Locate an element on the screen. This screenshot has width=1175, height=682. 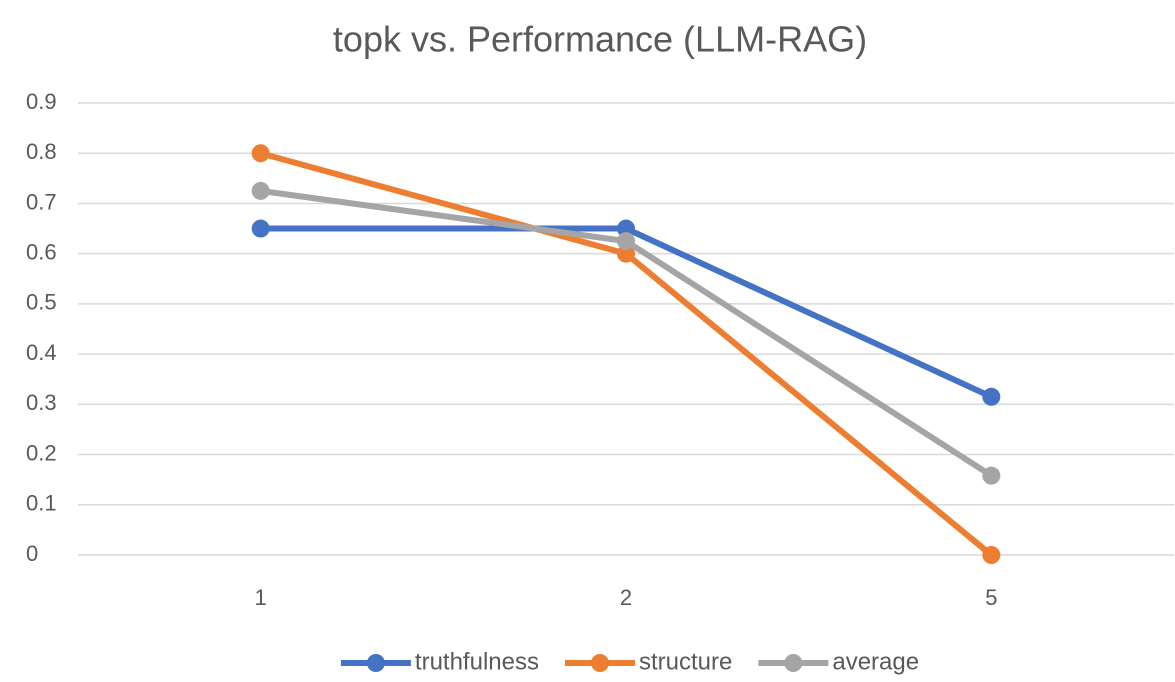
y-tick-label: 0.8 is located at coordinates (41, 151).